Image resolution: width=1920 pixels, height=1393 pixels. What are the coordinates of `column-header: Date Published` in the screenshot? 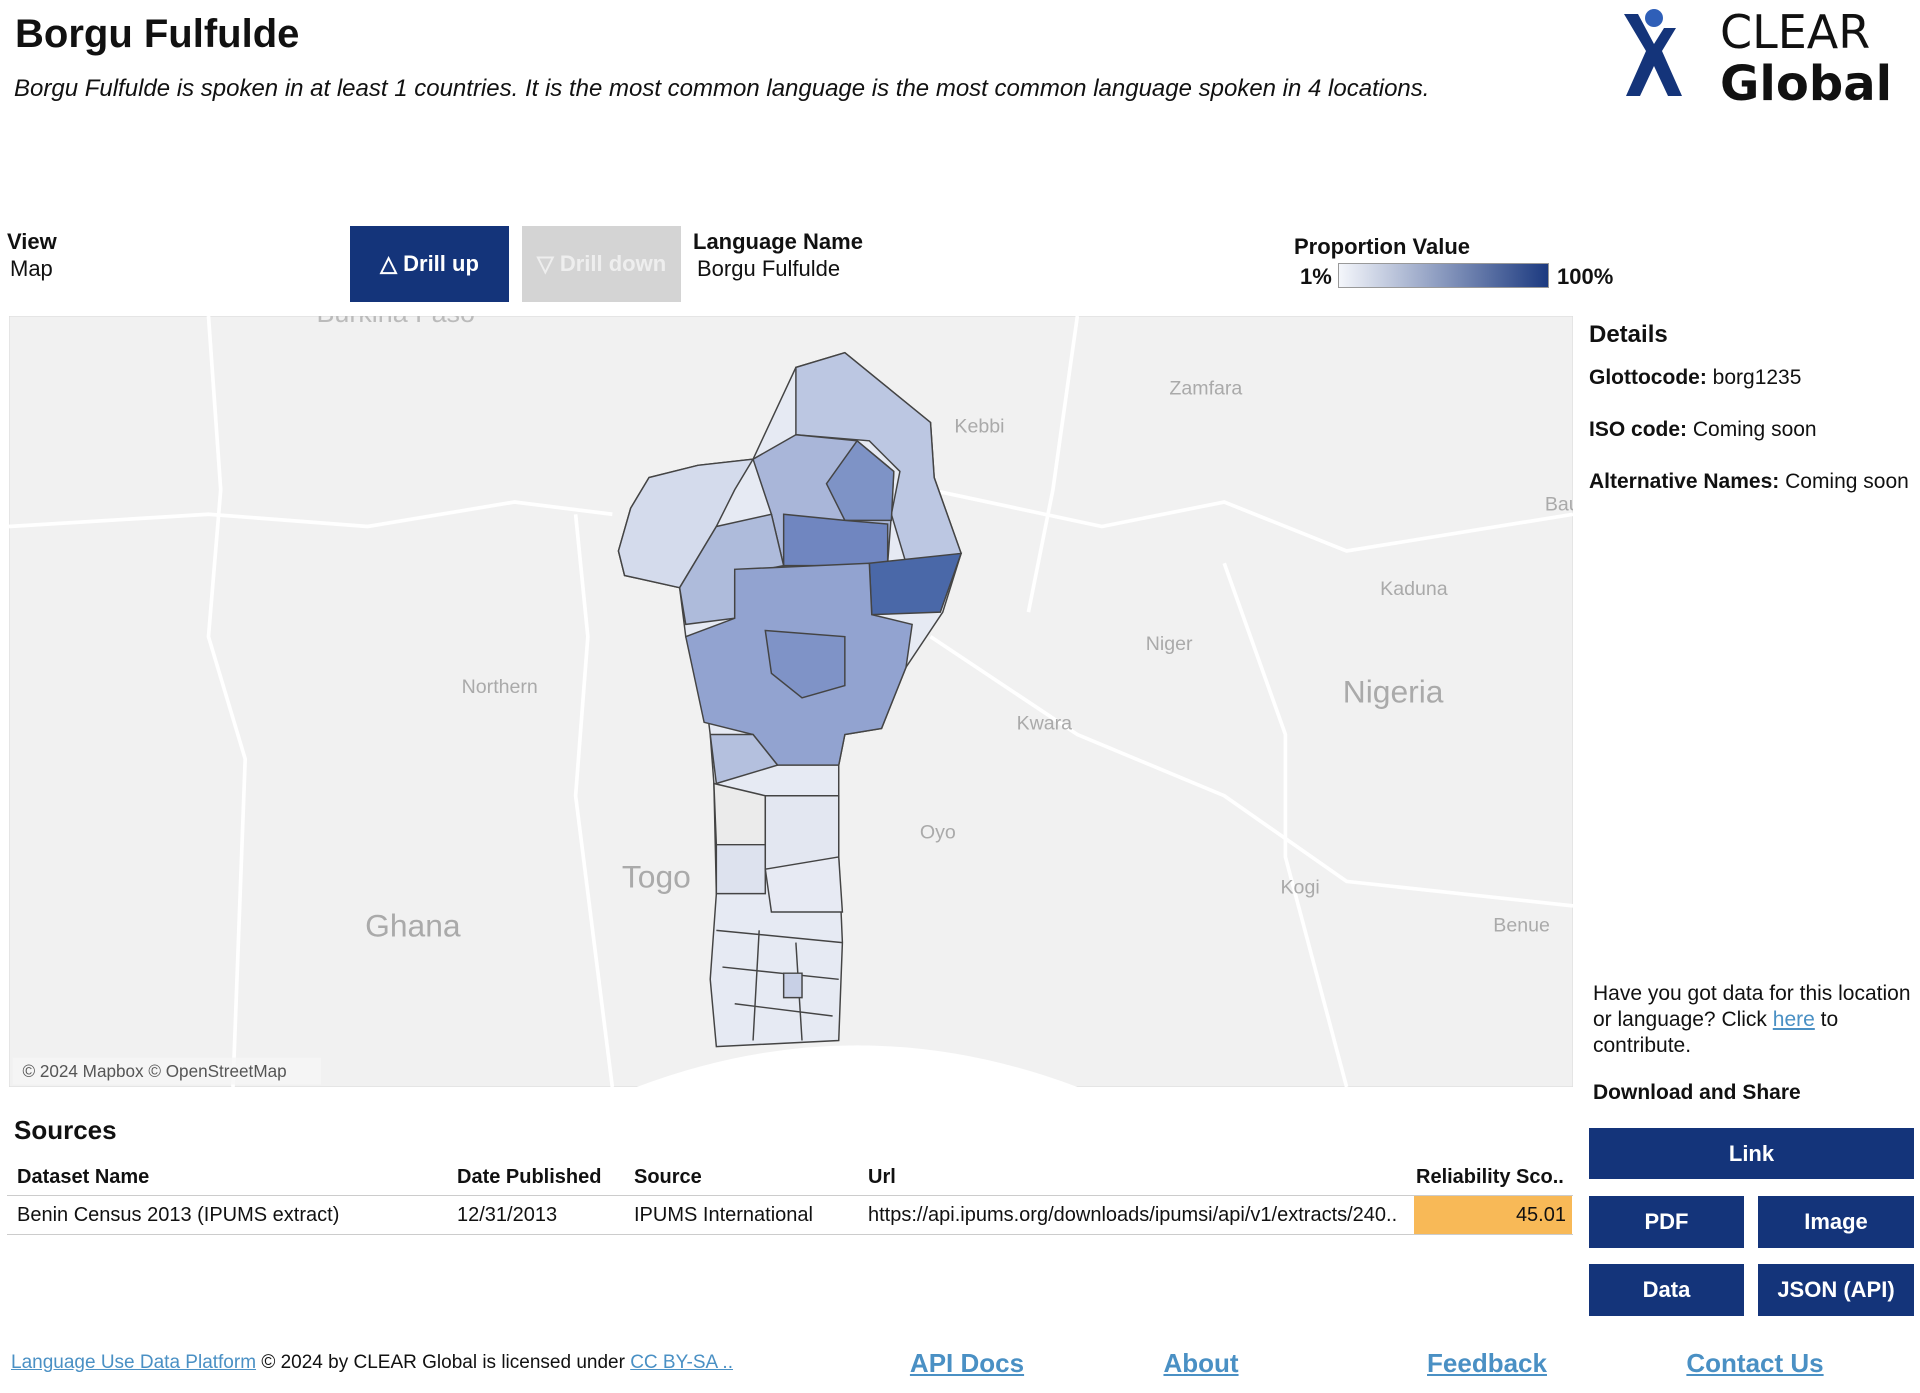 It's located at (529, 1177).